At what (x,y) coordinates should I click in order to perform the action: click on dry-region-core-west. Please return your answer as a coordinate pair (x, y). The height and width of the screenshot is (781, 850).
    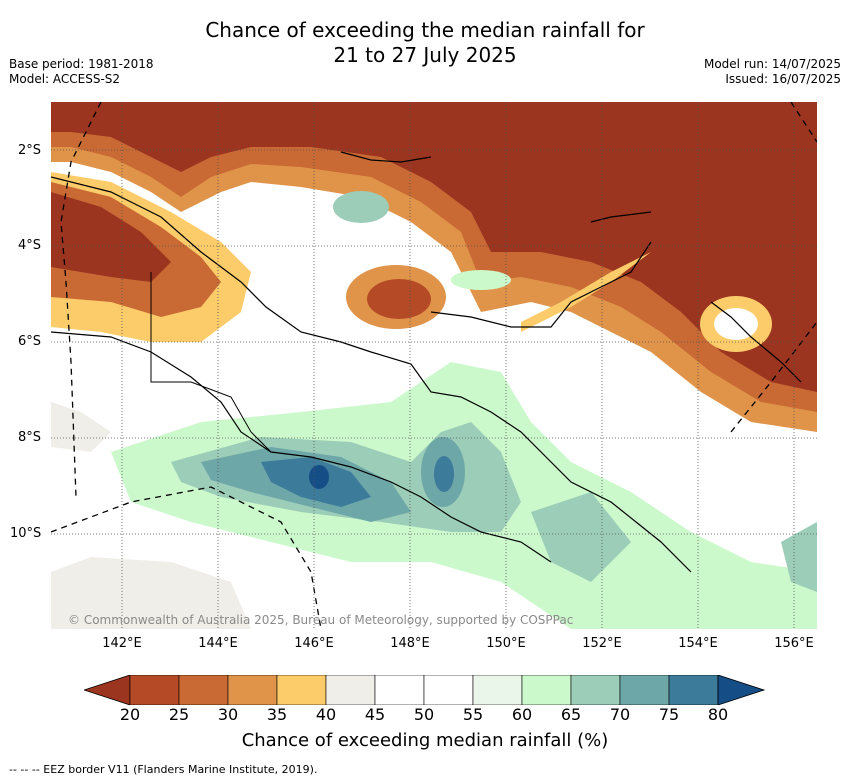
    Looking at the image, I should click on (111, 237).